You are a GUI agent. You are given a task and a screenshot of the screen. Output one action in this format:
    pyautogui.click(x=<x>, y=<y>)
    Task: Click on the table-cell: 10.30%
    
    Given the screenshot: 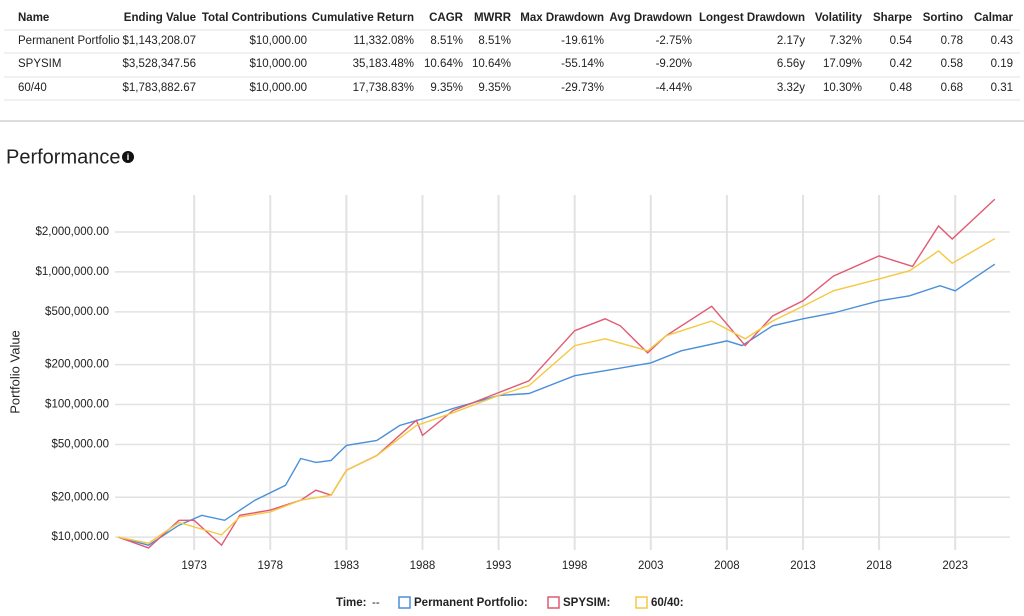 What is the action you would take?
    pyautogui.click(x=842, y=88)
    